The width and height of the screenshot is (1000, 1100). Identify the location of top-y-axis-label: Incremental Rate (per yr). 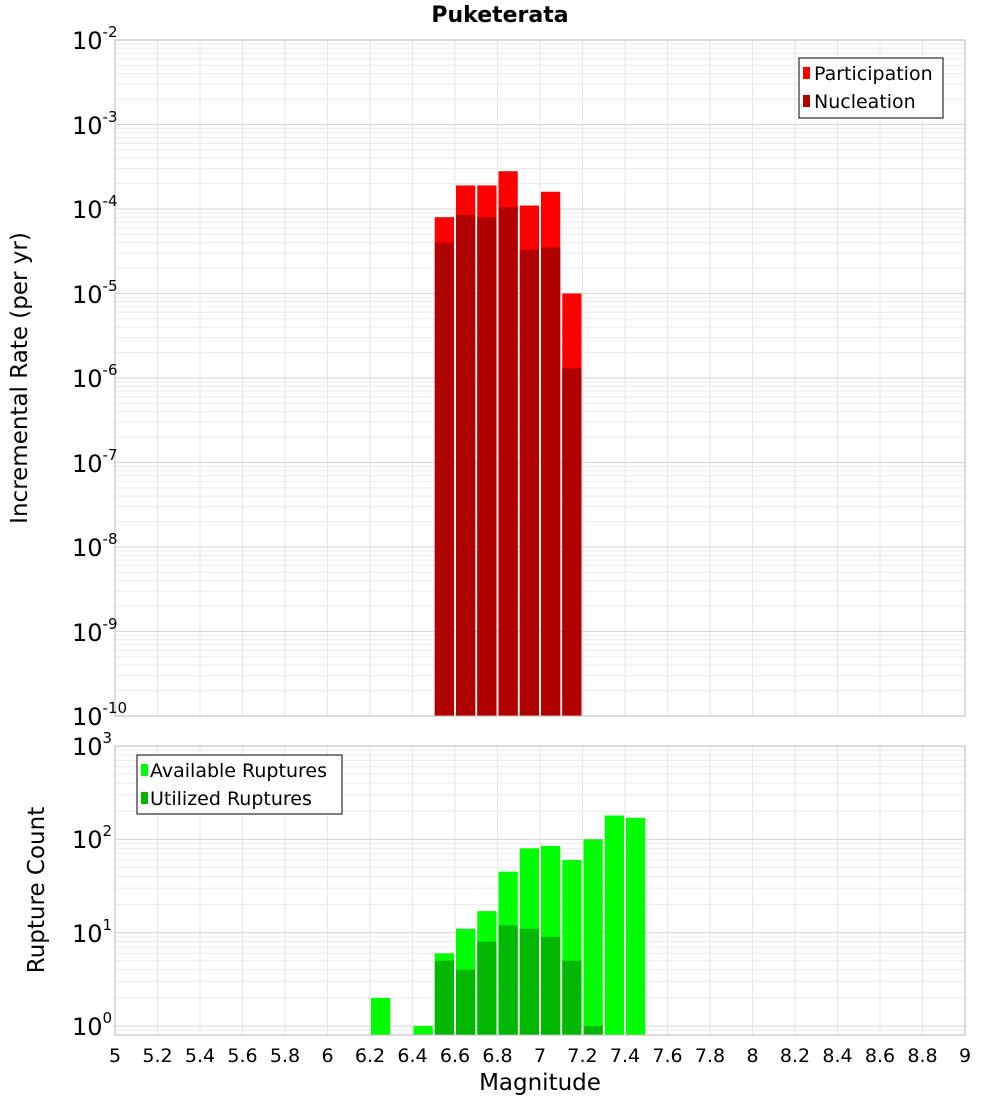
(20, 378).